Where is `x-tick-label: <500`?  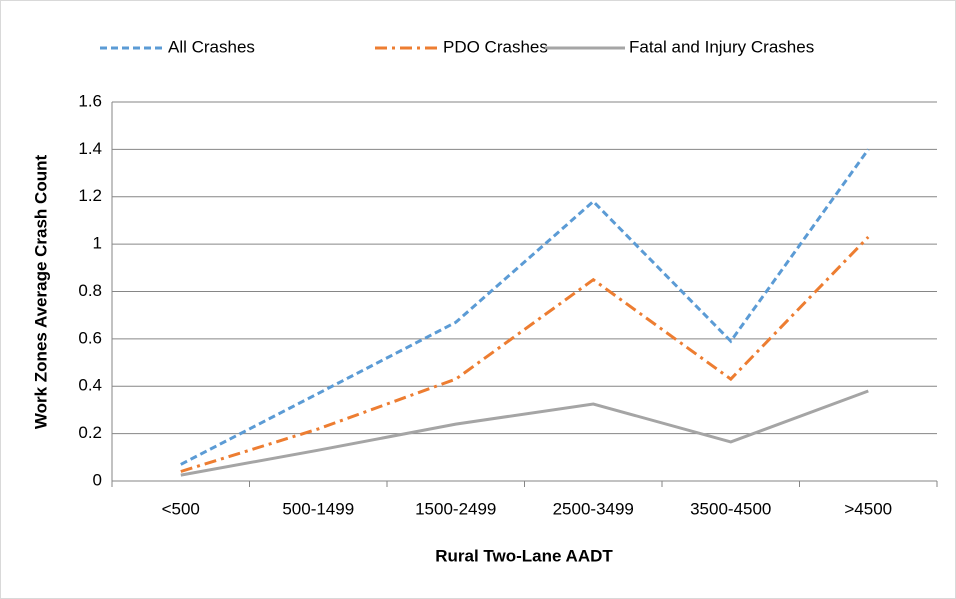 x-tick-label: <500 is located at coordinates (181, 508).